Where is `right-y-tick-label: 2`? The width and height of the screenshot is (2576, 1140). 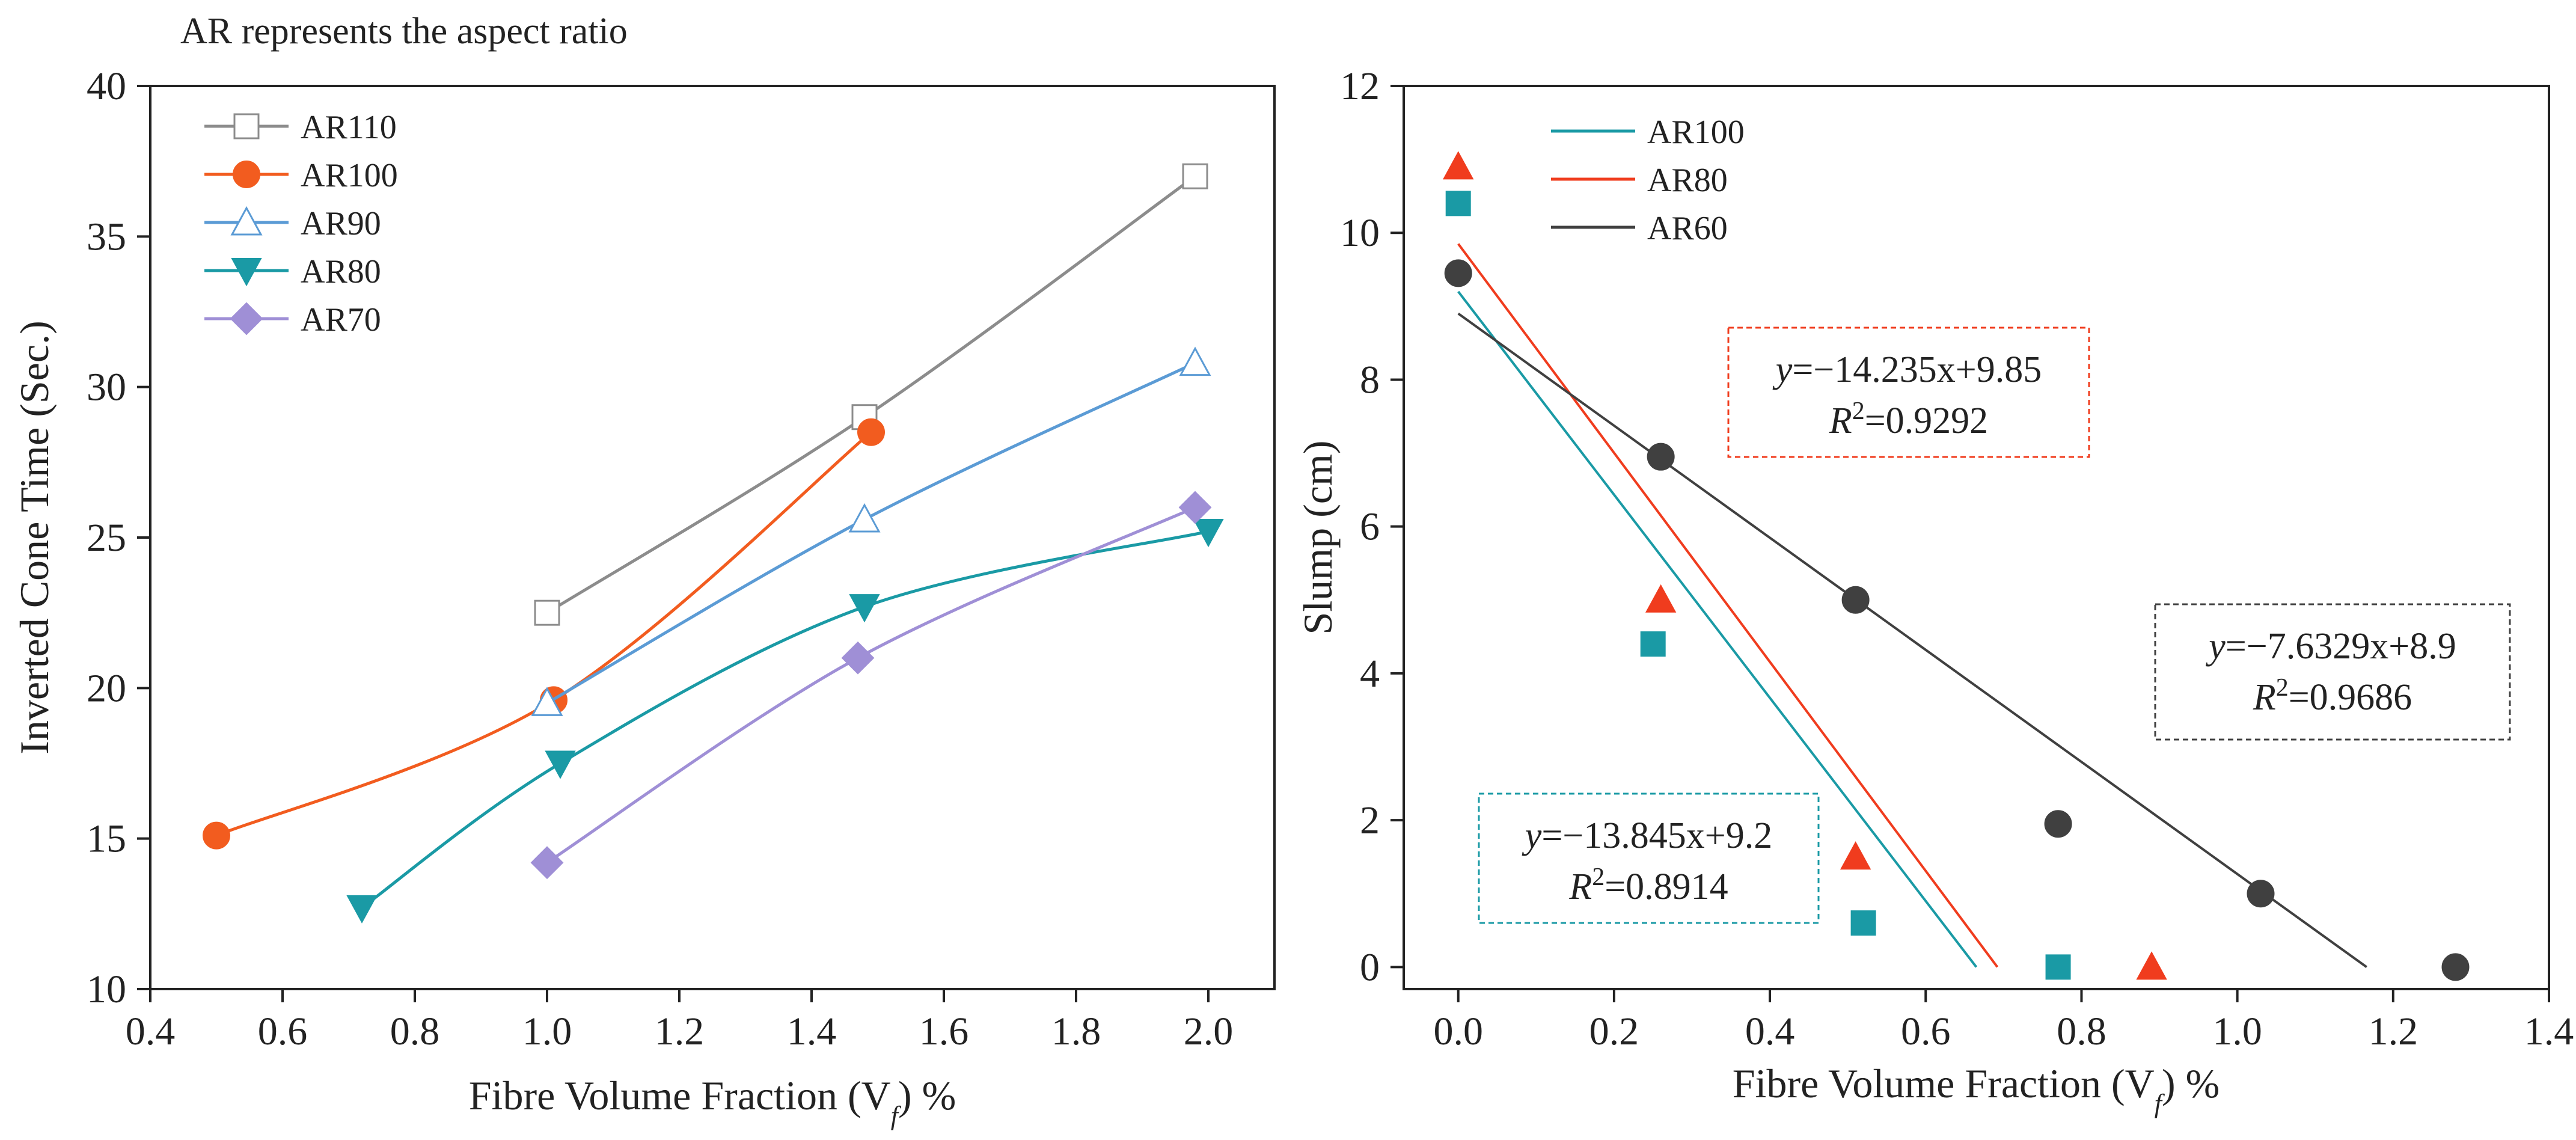
right-y-tick-label: 2 is located at coordinates (1370, 820).